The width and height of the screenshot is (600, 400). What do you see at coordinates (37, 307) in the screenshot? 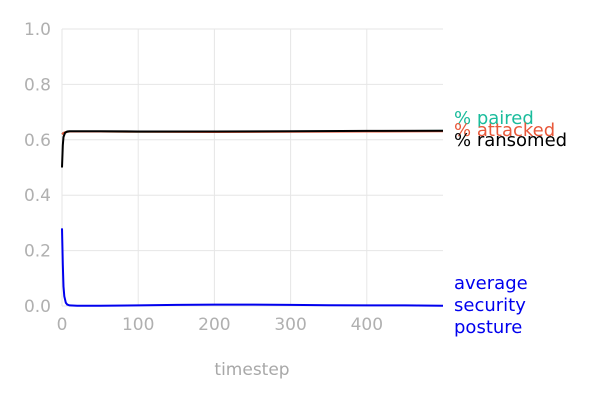
I see `y-tick-label: 0.0` at bounding box center [37, 307].